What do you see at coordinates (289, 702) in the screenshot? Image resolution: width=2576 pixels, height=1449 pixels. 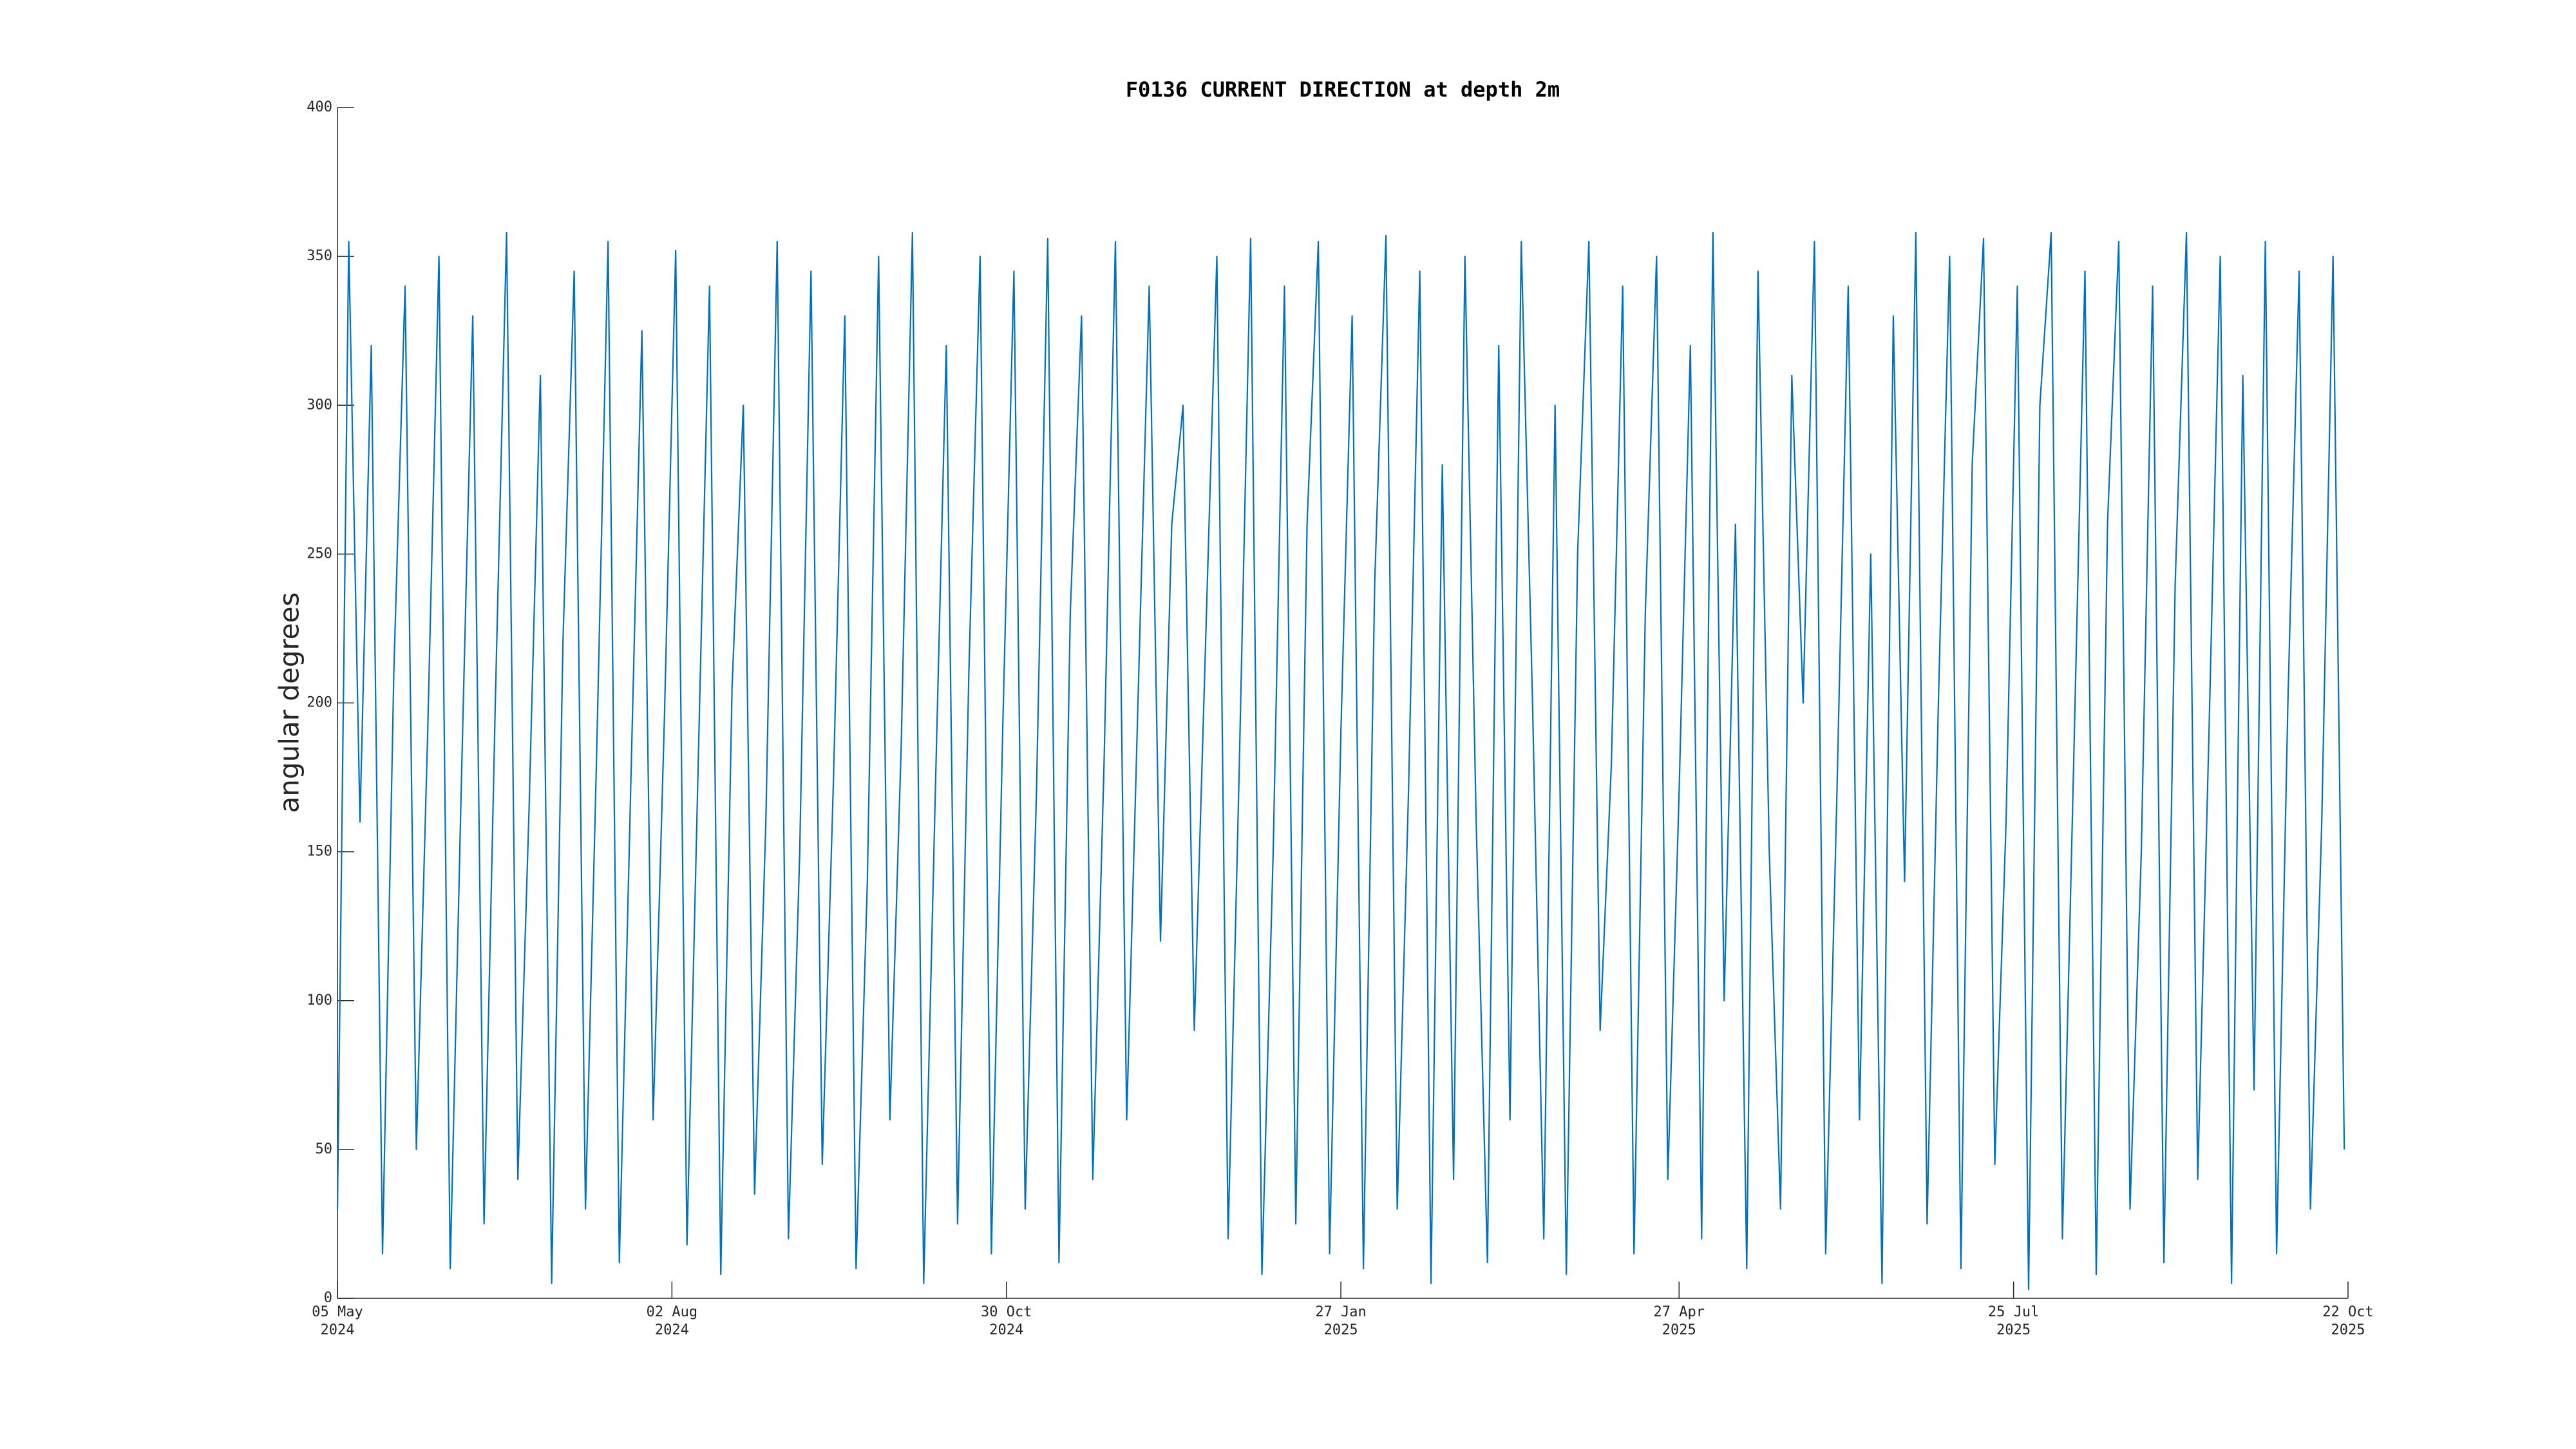 I see `y-axis-label: angular degrees` at bounding box center [289, 702].